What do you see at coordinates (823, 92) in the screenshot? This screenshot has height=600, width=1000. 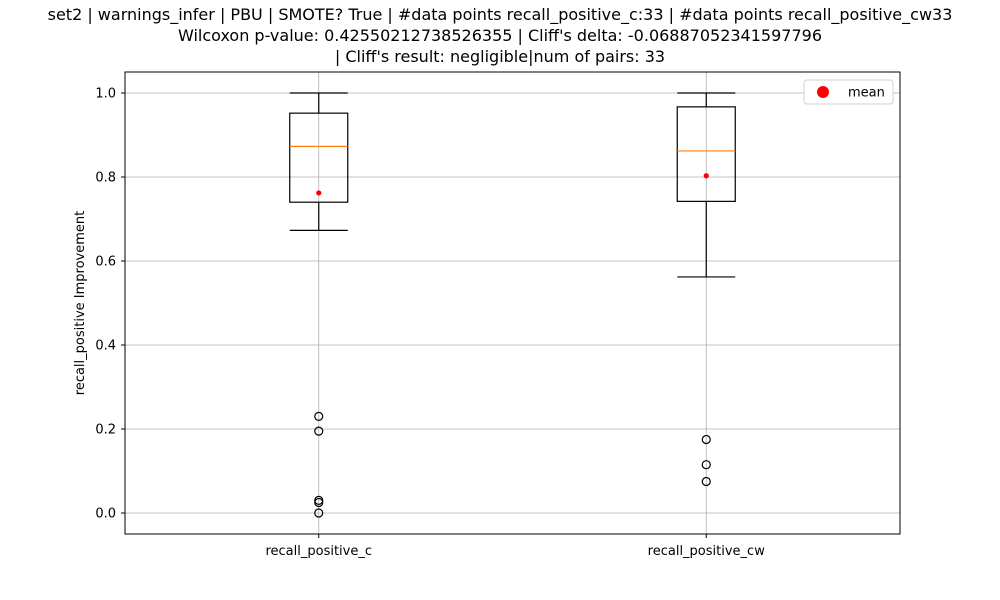 I see `legend-marker-mean` at bounding box center [823, 92].